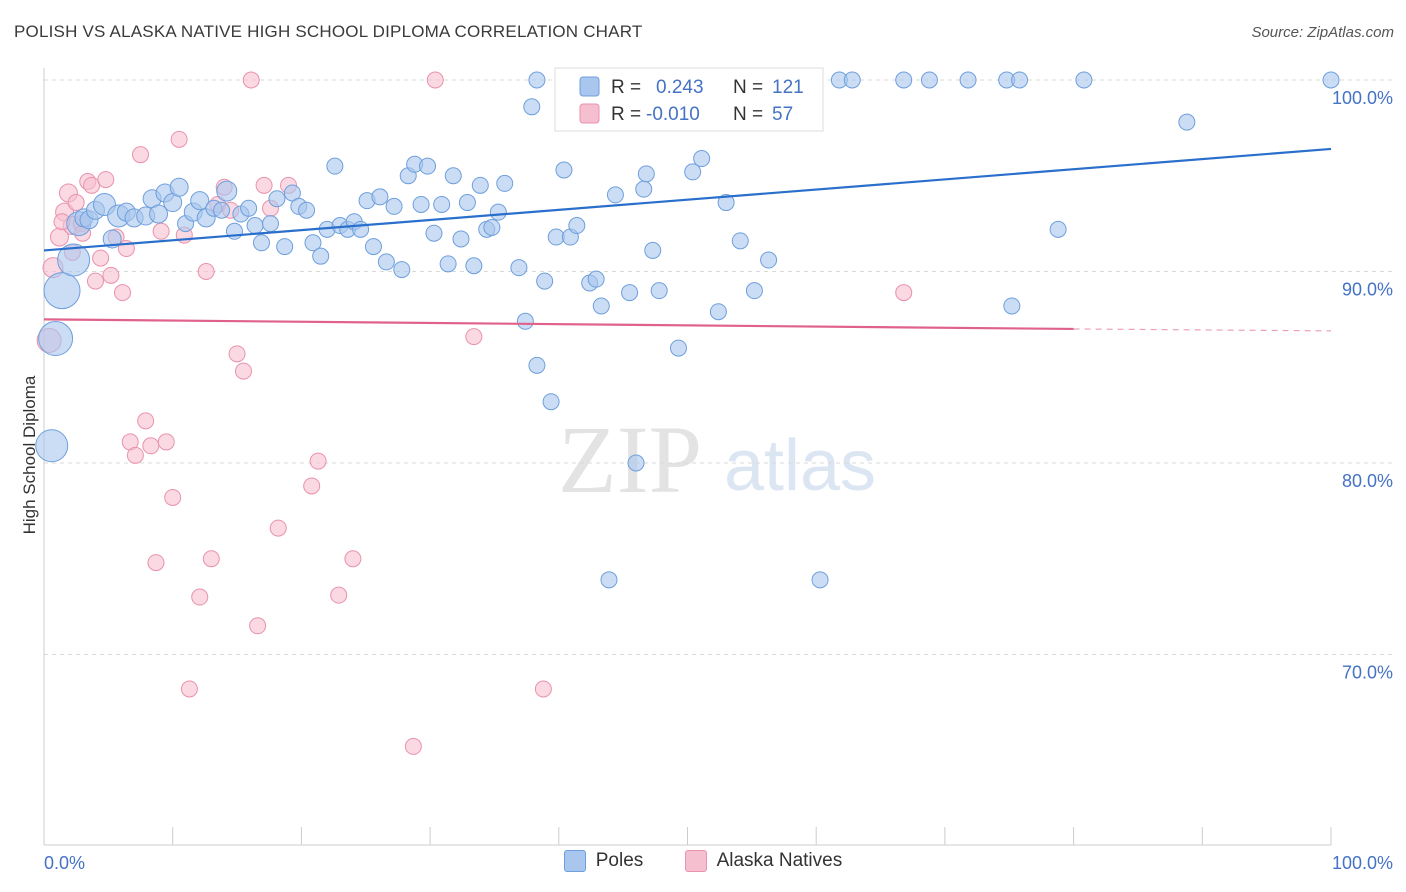 The height and width of the screenshot is (892, 1406). What do you see at coordinates (1362, 863) in the screenshot?
I see `x-tick-label-100: 100.0%` at bounding box center [1362, 863].